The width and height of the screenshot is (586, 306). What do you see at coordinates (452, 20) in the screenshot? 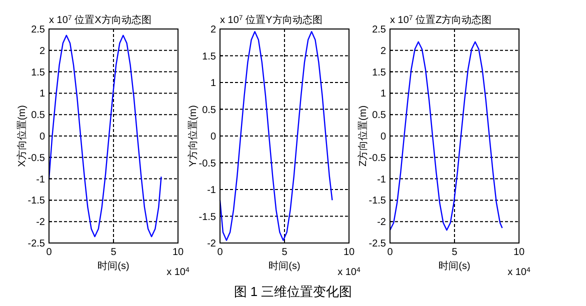
I see `chart-title: 位置Z方向动态图` at bounding box center [452, 20].